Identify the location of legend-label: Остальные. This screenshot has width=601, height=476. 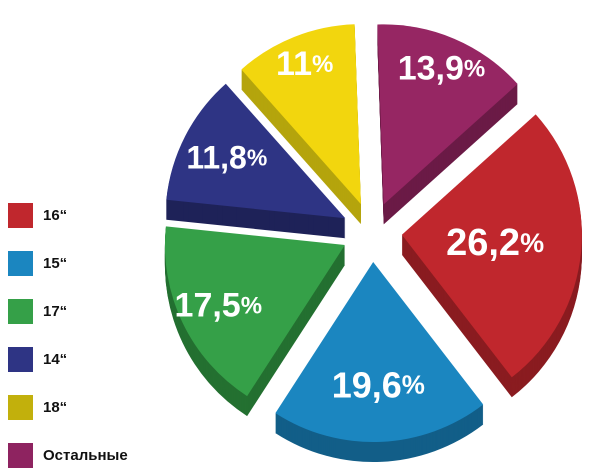
(85, 455).